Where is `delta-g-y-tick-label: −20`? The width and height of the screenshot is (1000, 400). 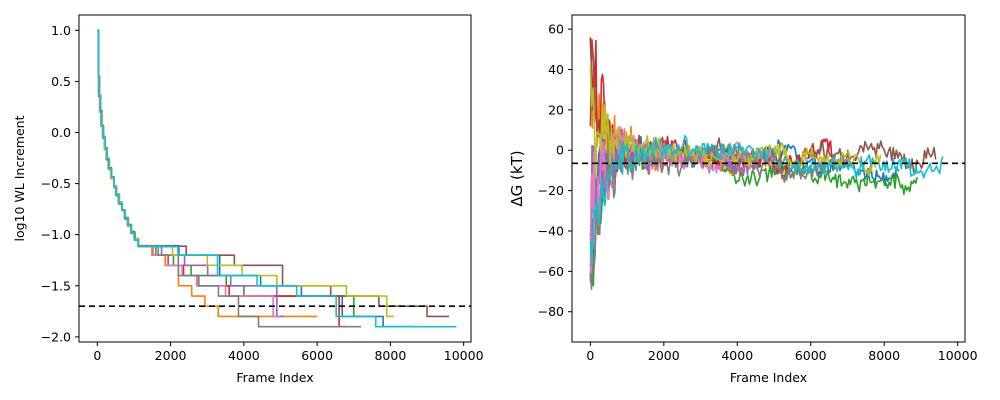
delta-g-y-tick-label: −20 is located at coordinates (551, 190).